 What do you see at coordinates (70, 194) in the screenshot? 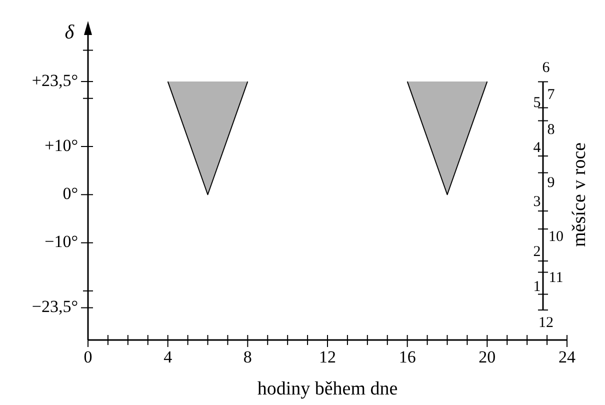
I see `y-tick-label: 0°` at bounding box center [70, 194].